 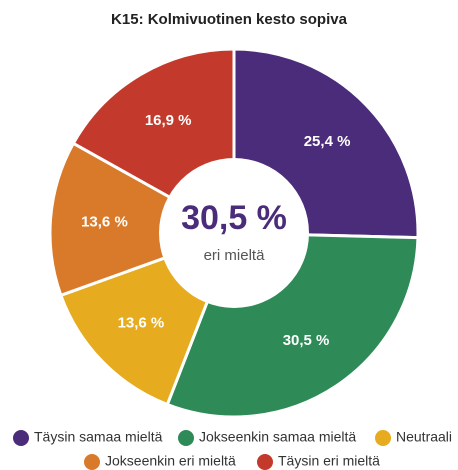 I want to click on donut-hole, so click(x=234, y=233).